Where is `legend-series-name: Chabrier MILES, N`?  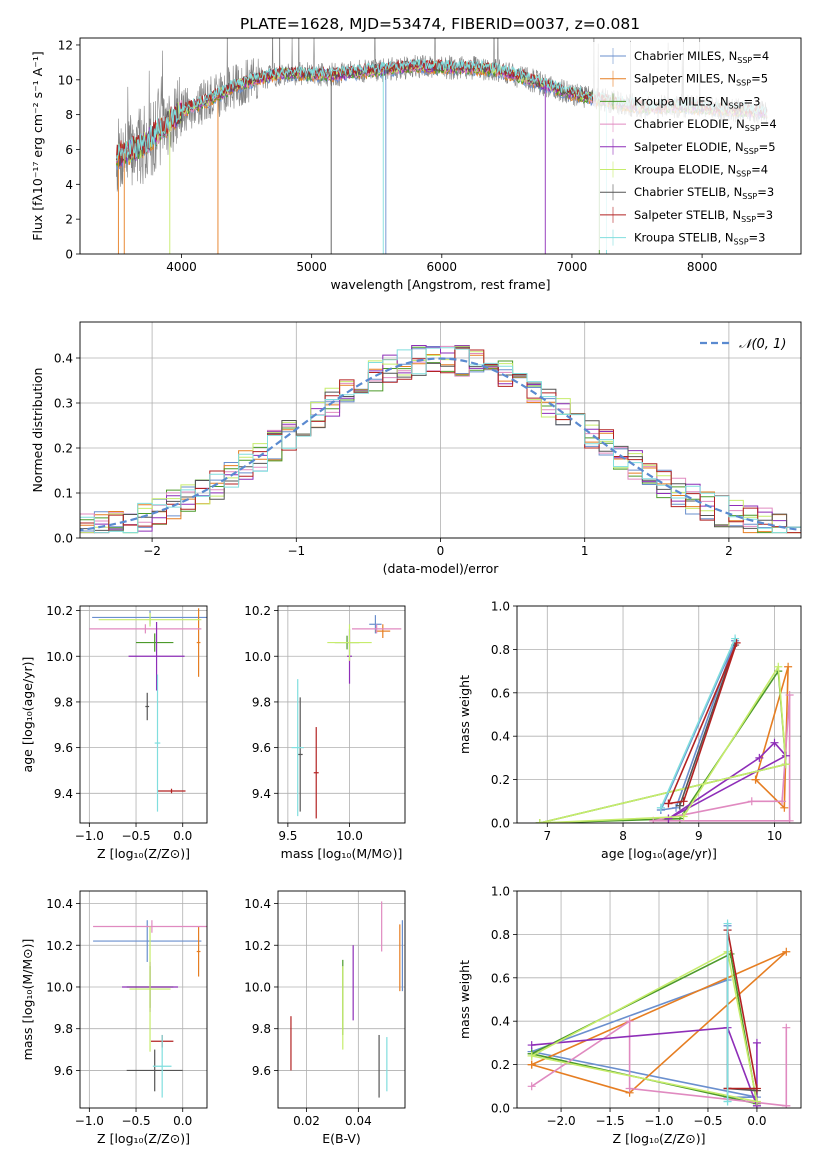 legend-series-name: Chabrier MILES, N is located at coordinates (685, 56).